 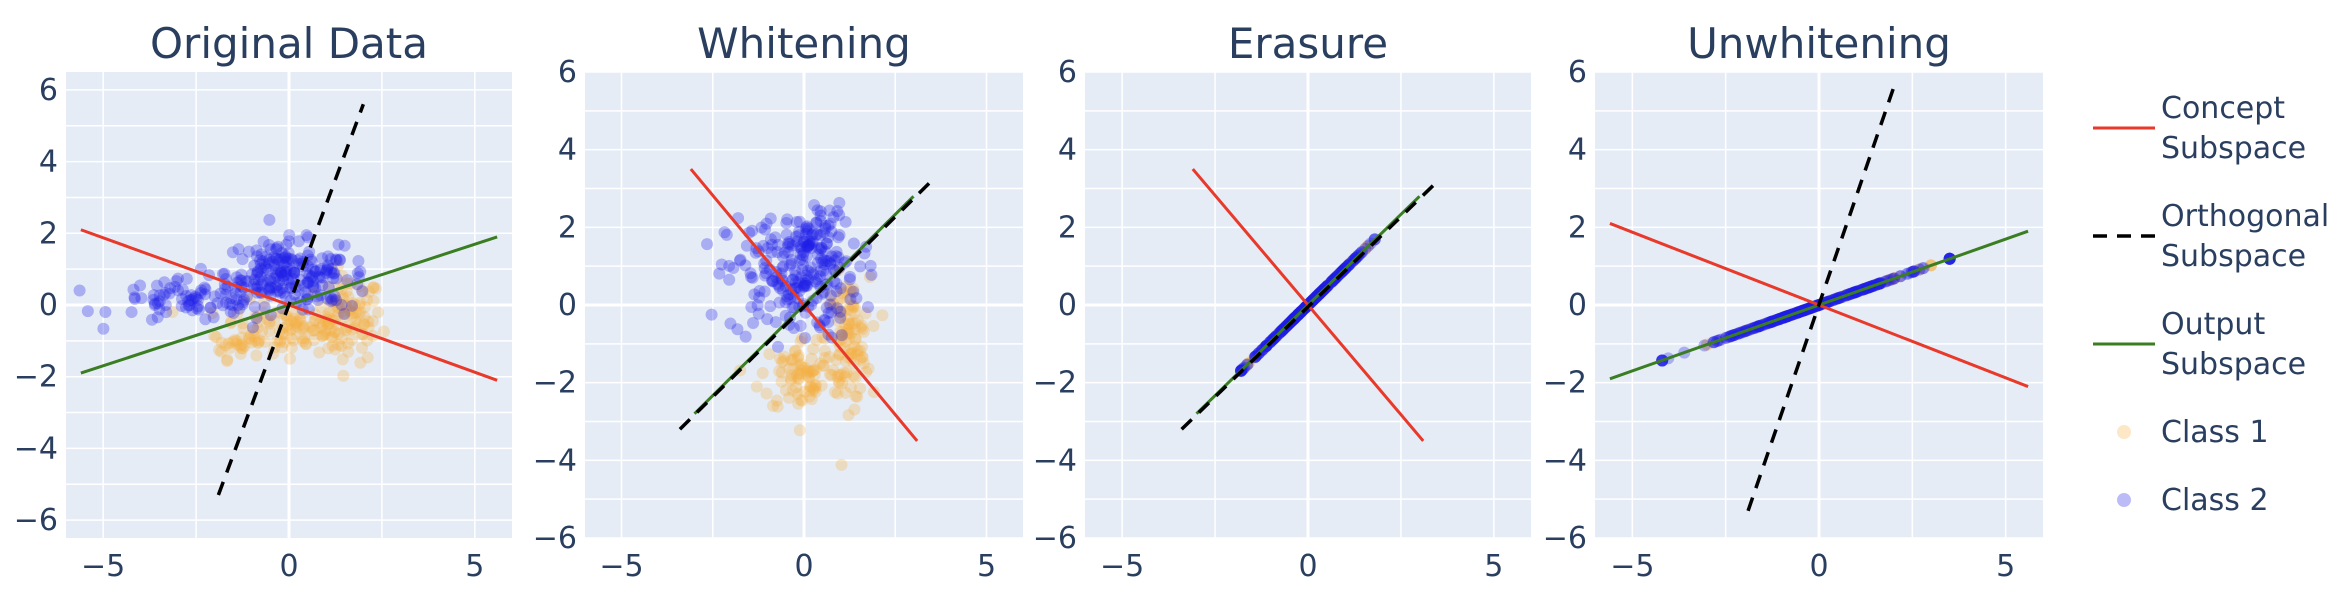 I want to click on y-tick-label: −6, so click(x=1565, y=538).